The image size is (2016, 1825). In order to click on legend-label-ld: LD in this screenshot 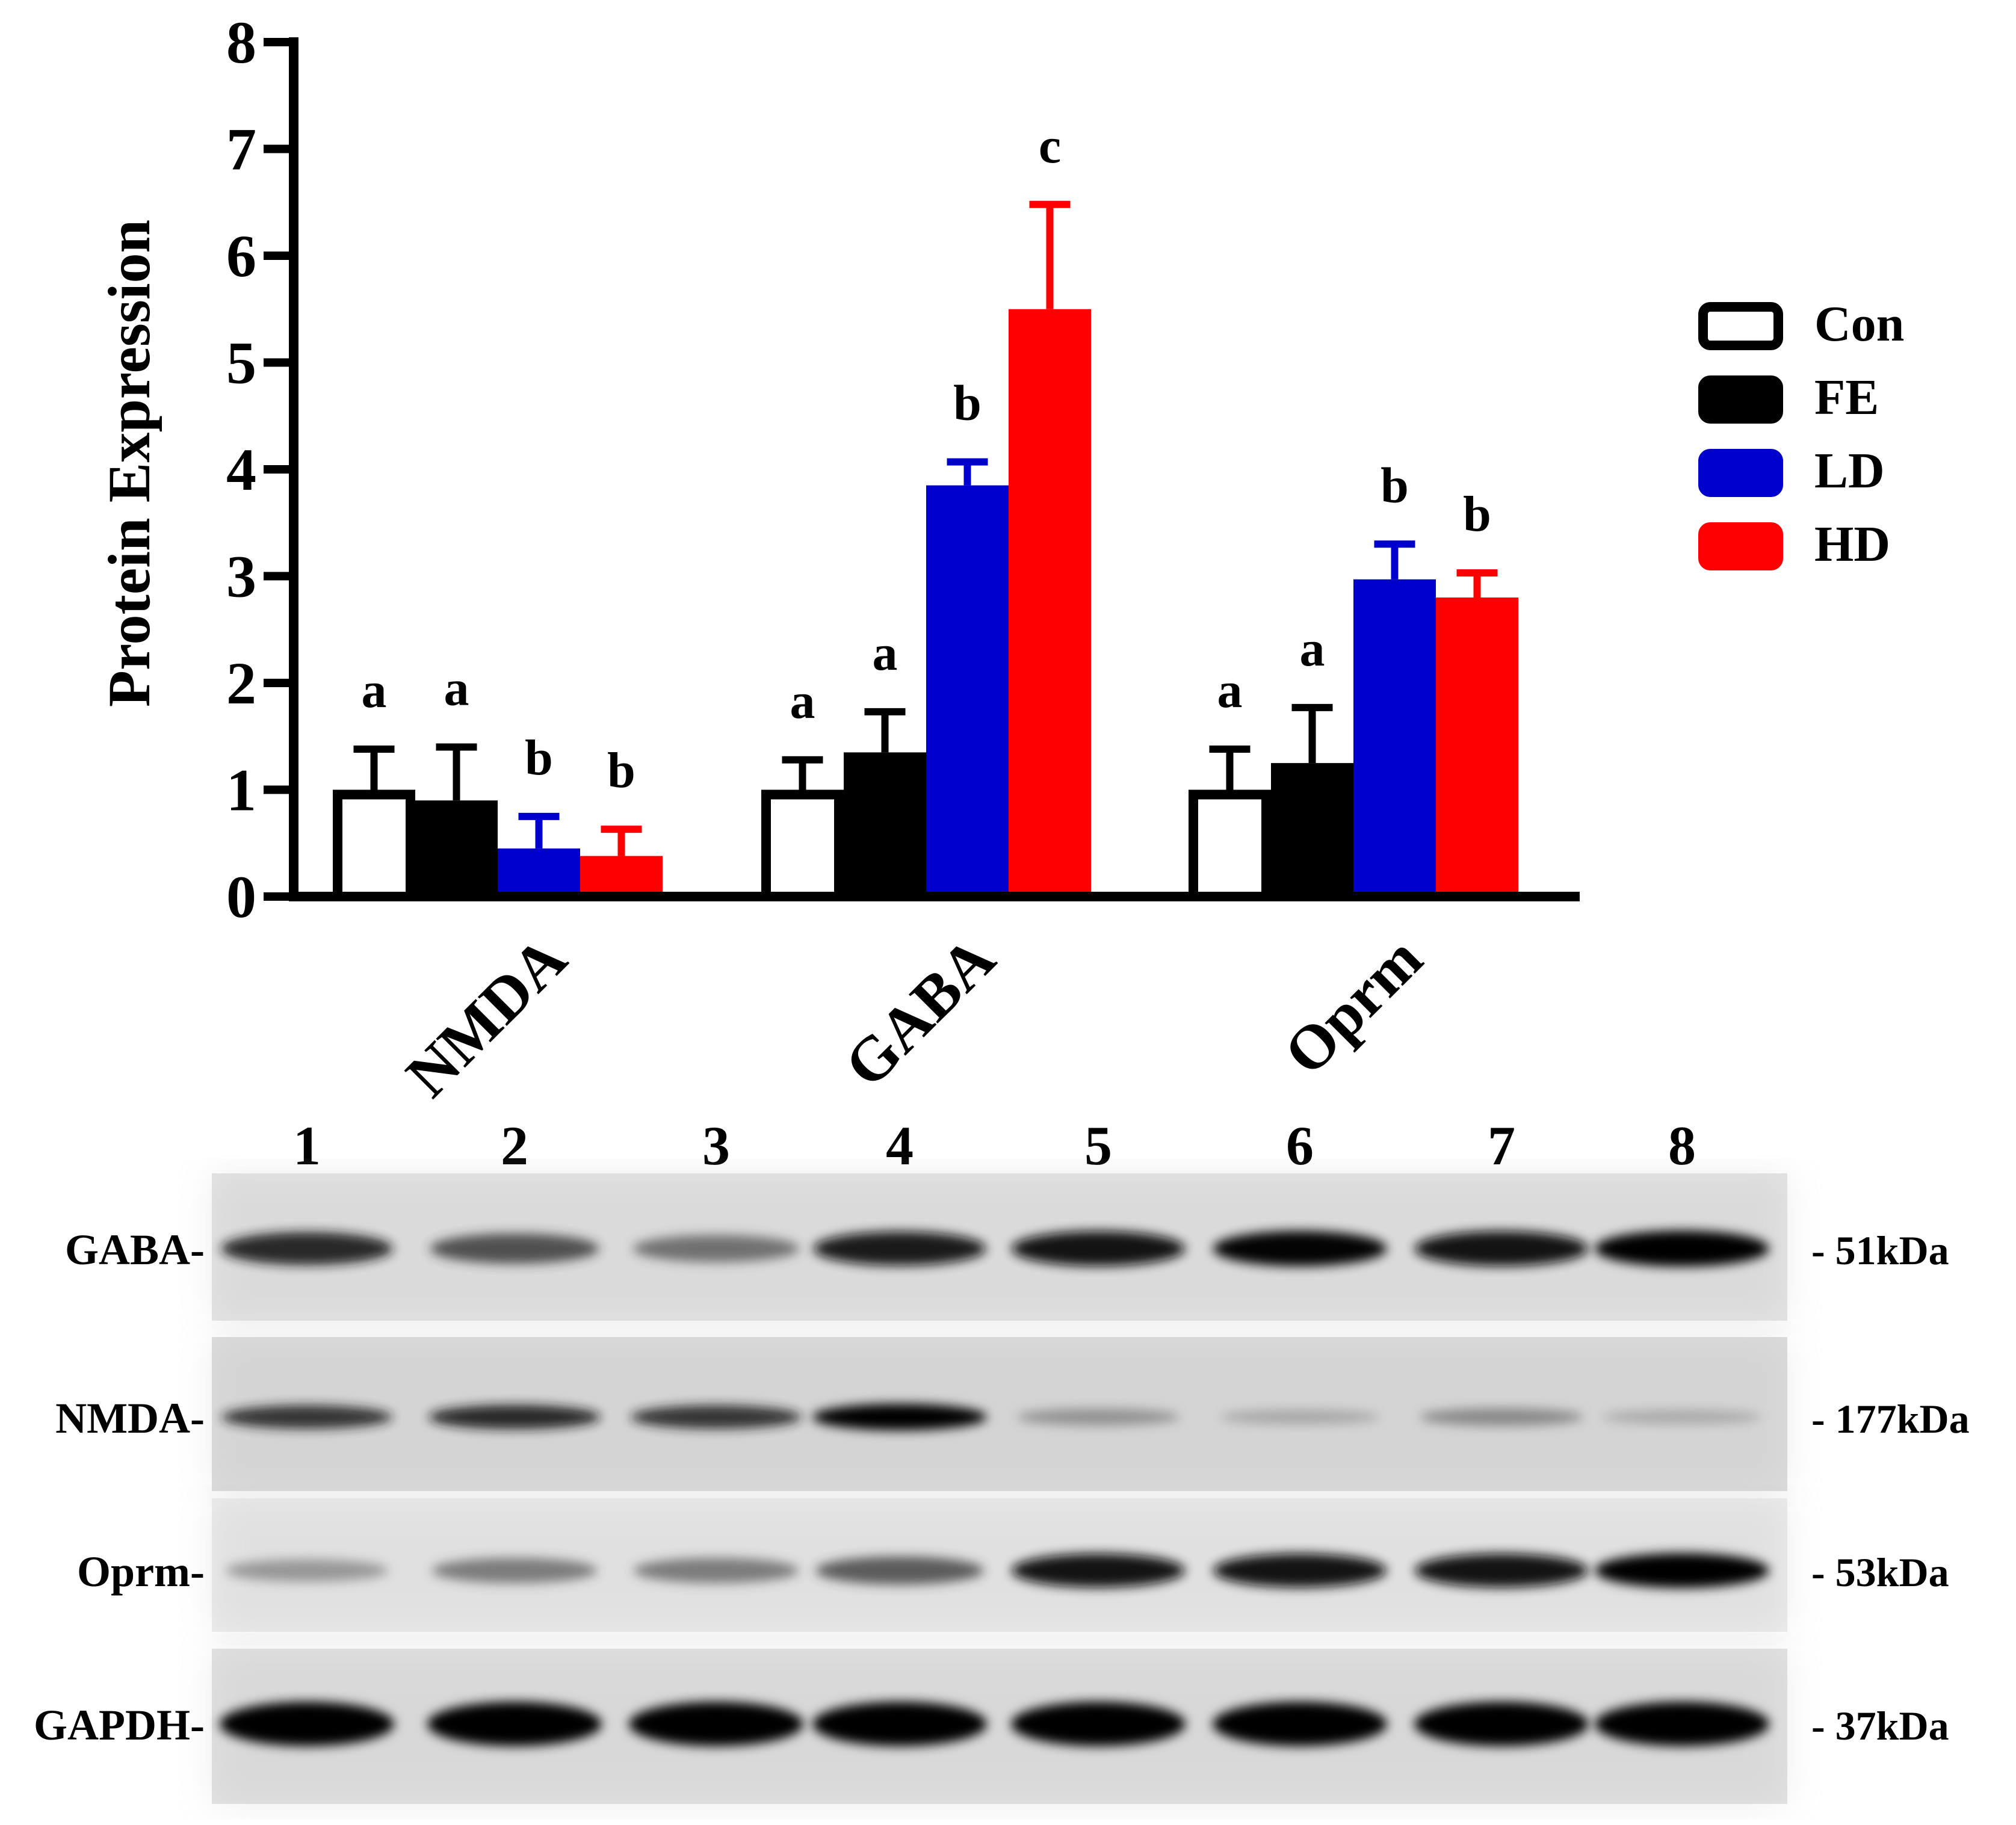, I will do `click(1850, 471)`.